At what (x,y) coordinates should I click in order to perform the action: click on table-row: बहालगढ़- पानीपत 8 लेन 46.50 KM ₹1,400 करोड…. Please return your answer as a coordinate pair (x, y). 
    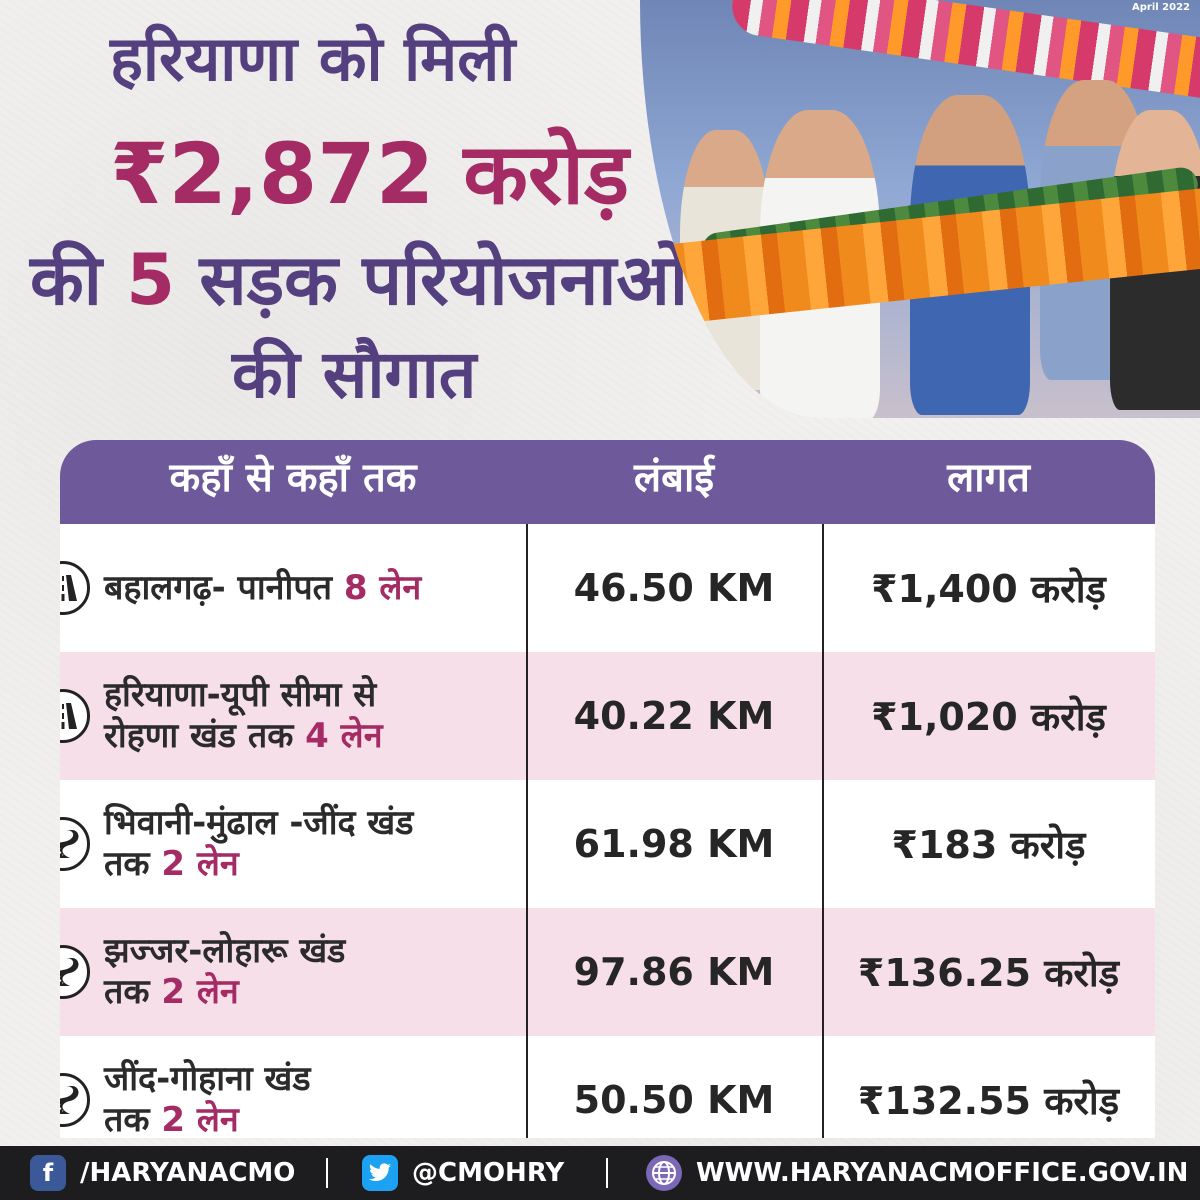
    Looking at the image, I should click on (607, 588).